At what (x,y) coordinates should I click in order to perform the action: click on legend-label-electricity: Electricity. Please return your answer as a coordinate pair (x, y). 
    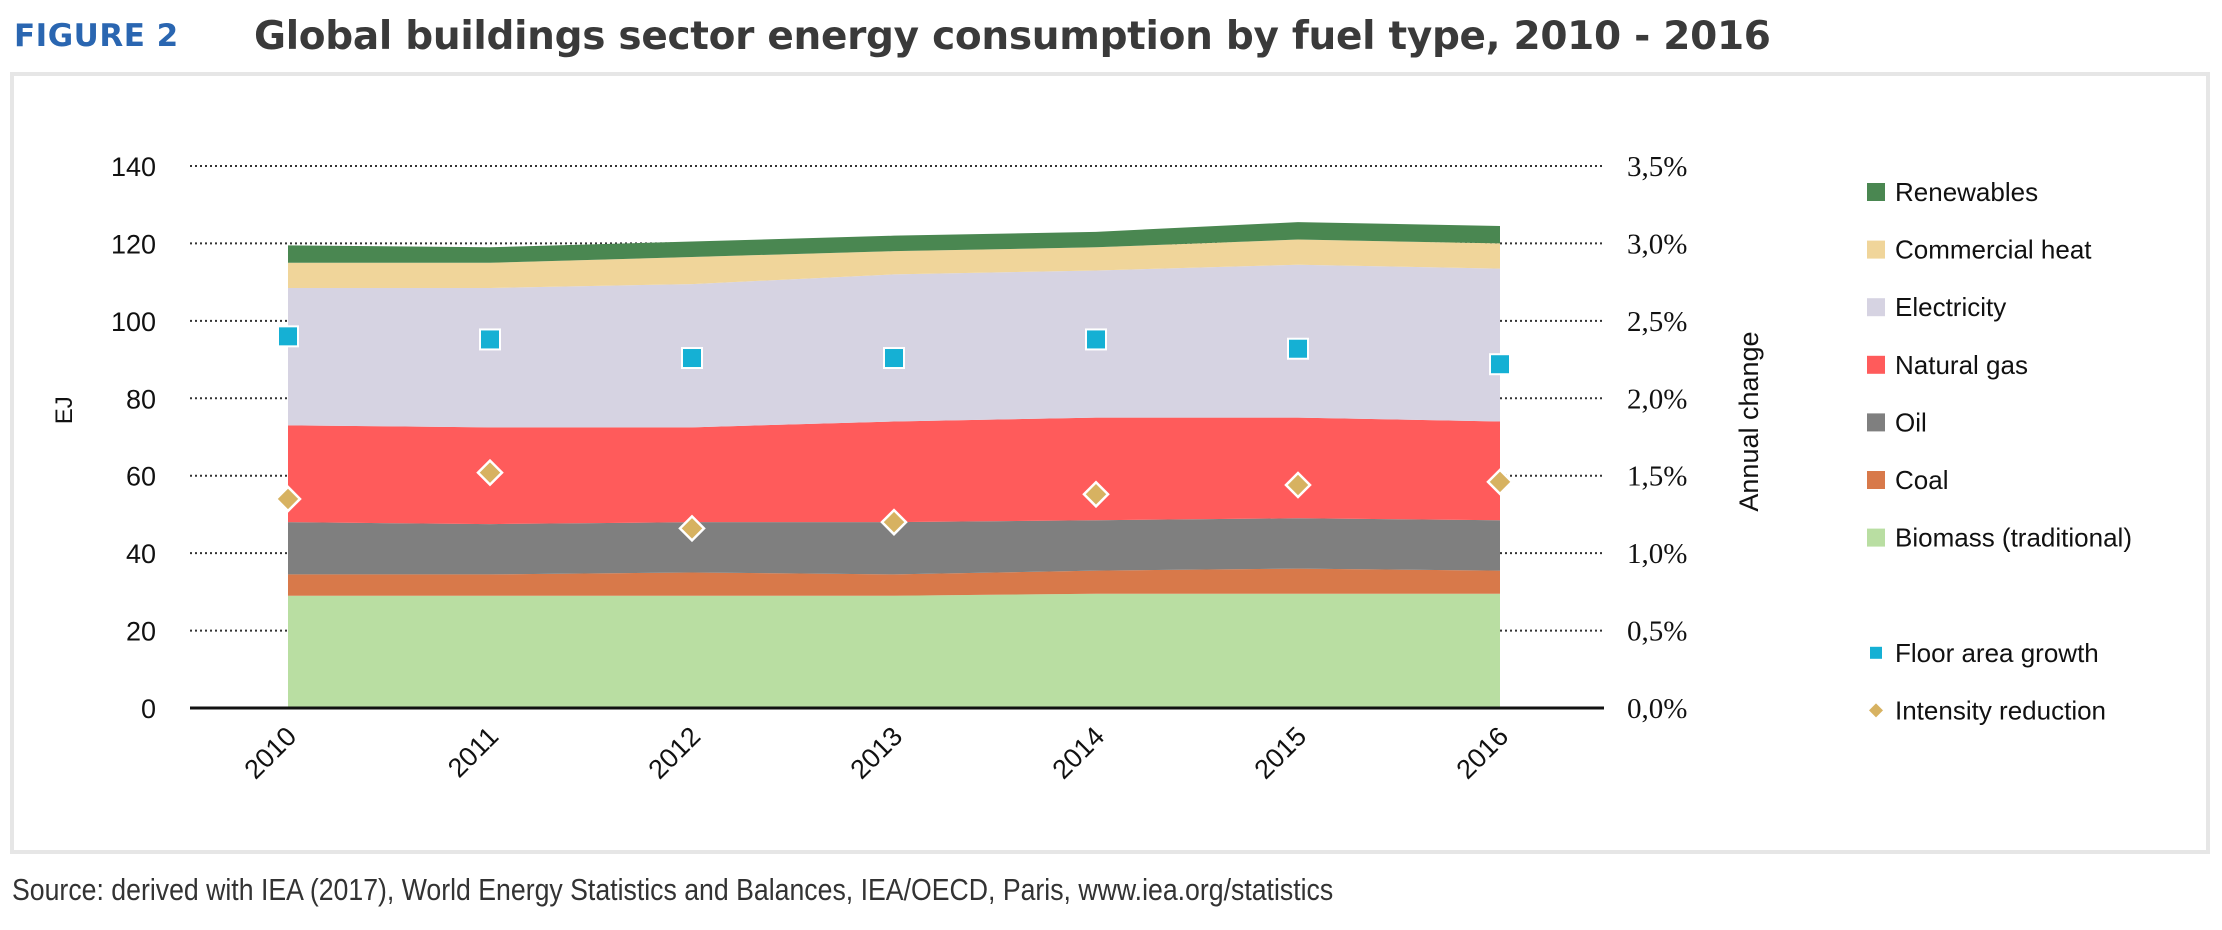
    Looking at the image, I should click on (1950, 307).